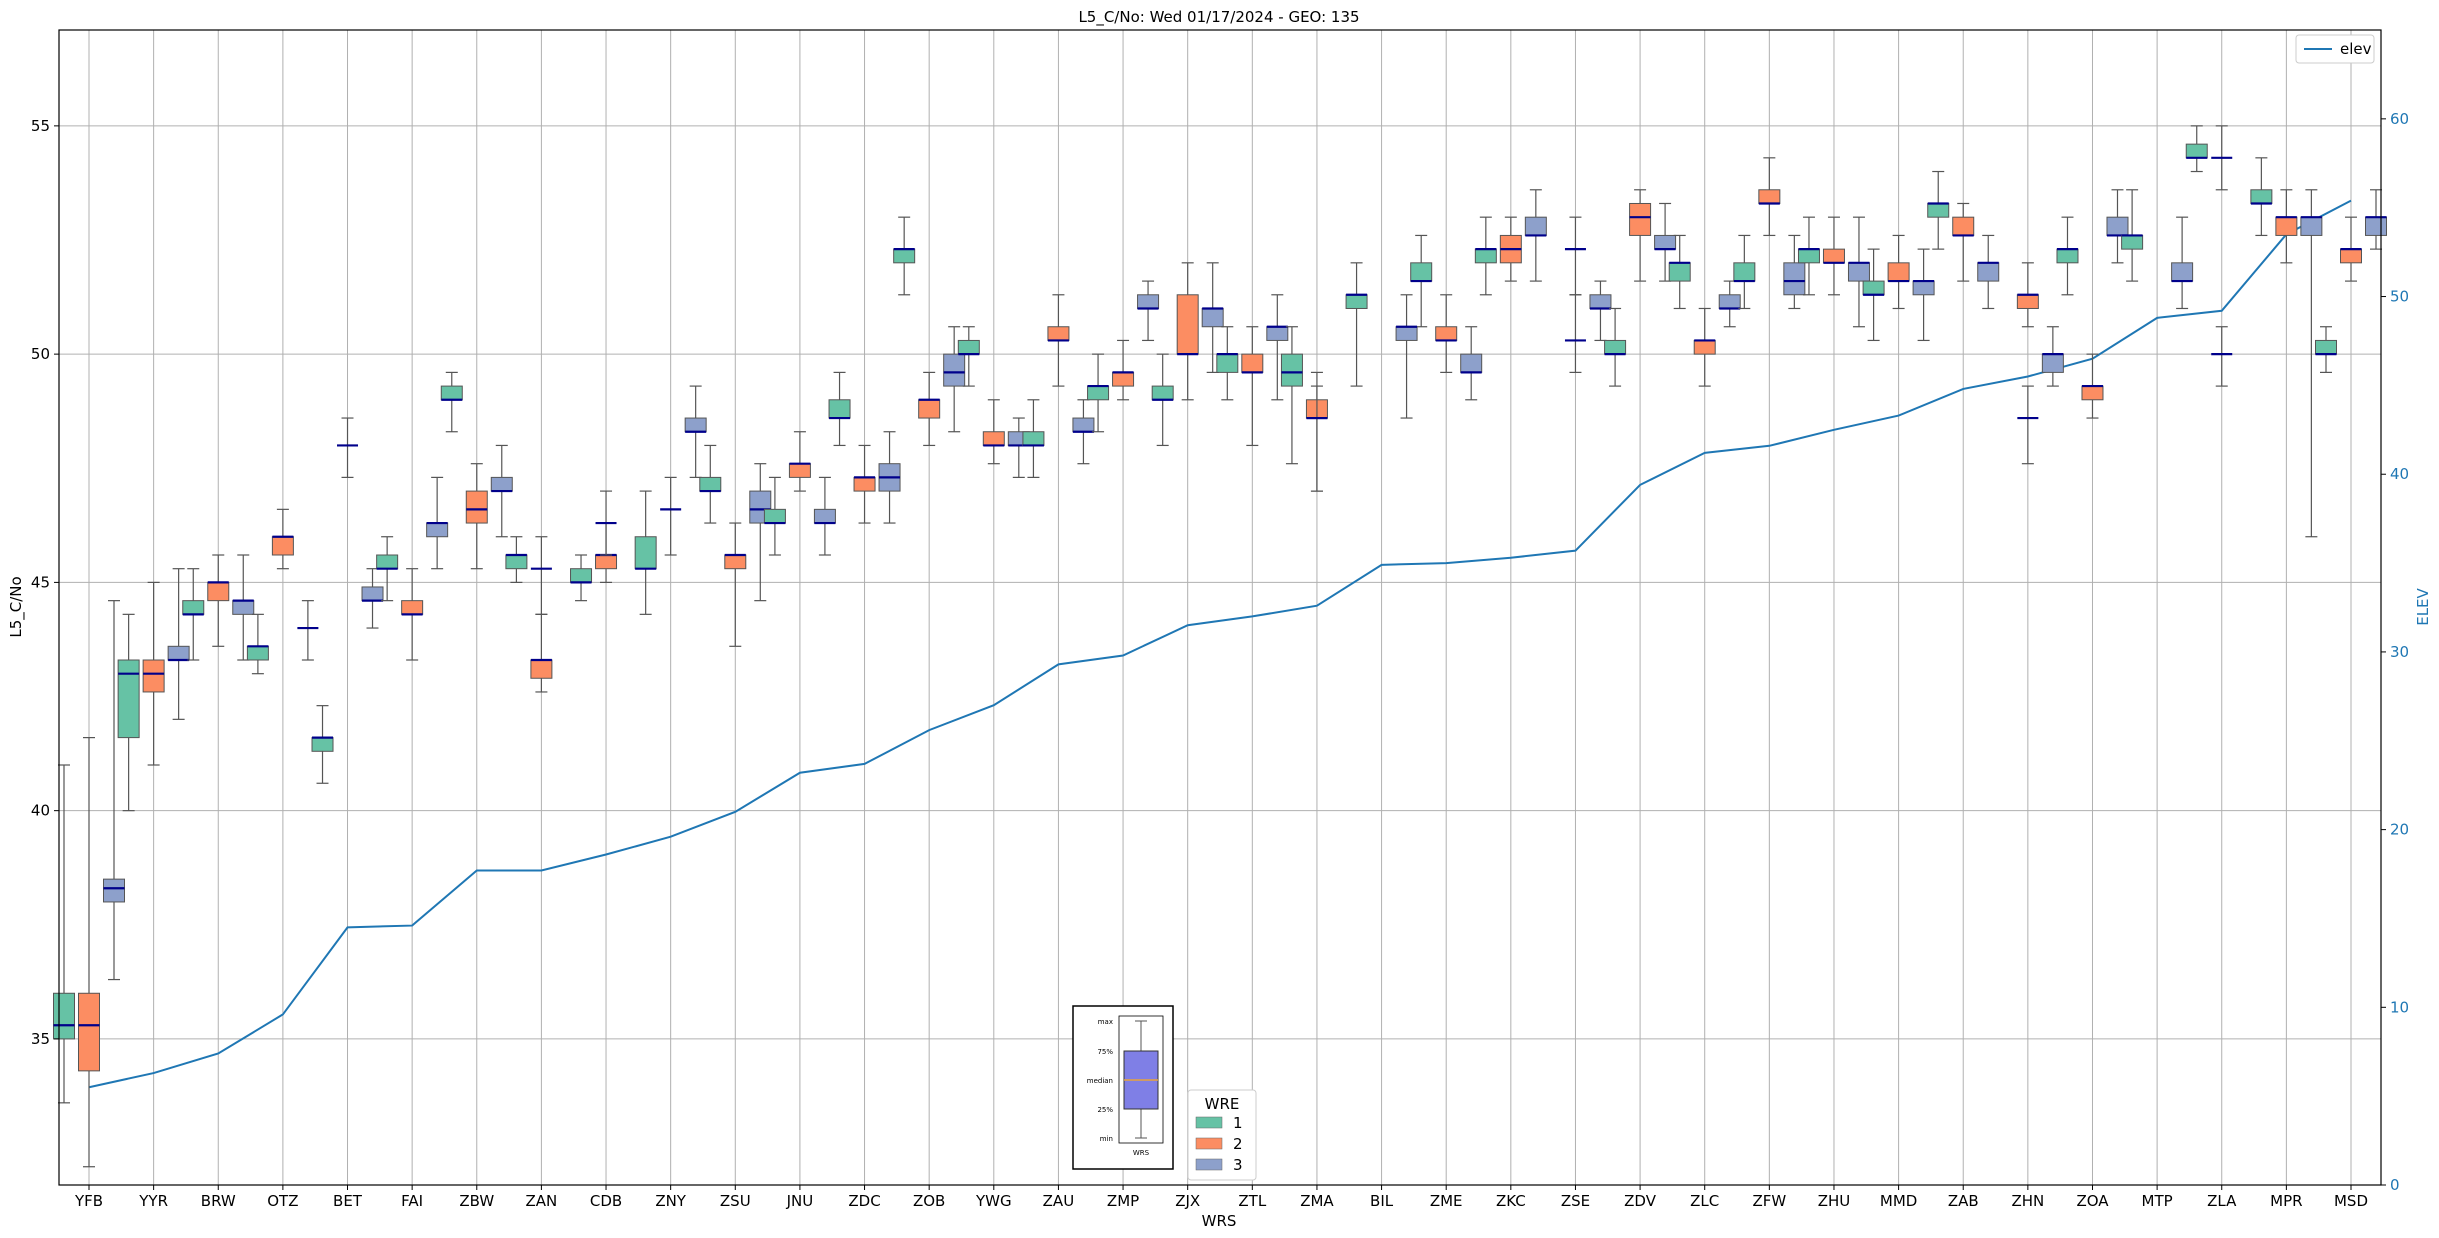 The width and height of the screenshot is (2439, 1238). I want to click on x-tick-label: ZSU, so click(735, 1201).